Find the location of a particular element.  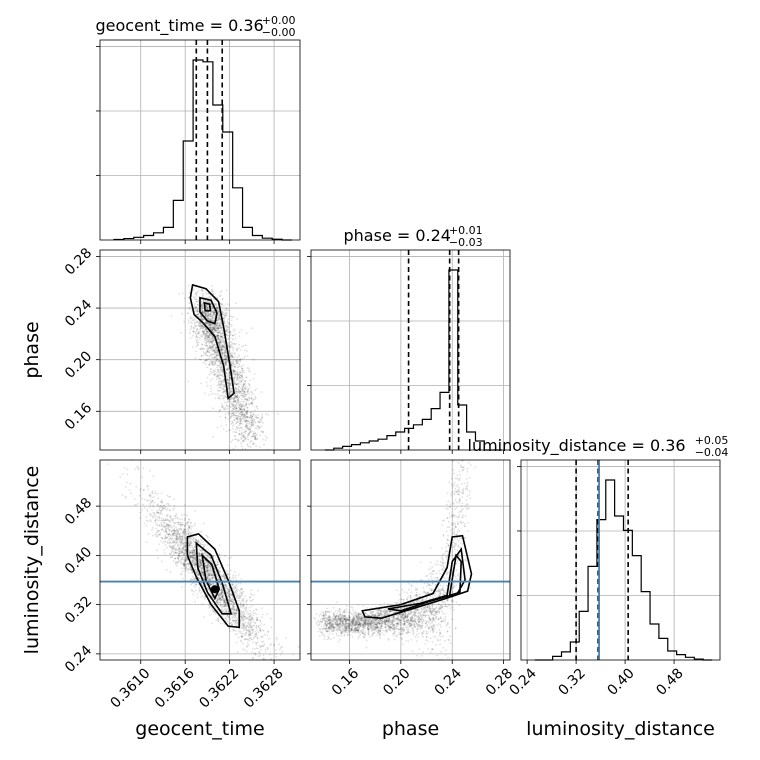

title-plus: +0.00 is located at coordinates (279, 20).